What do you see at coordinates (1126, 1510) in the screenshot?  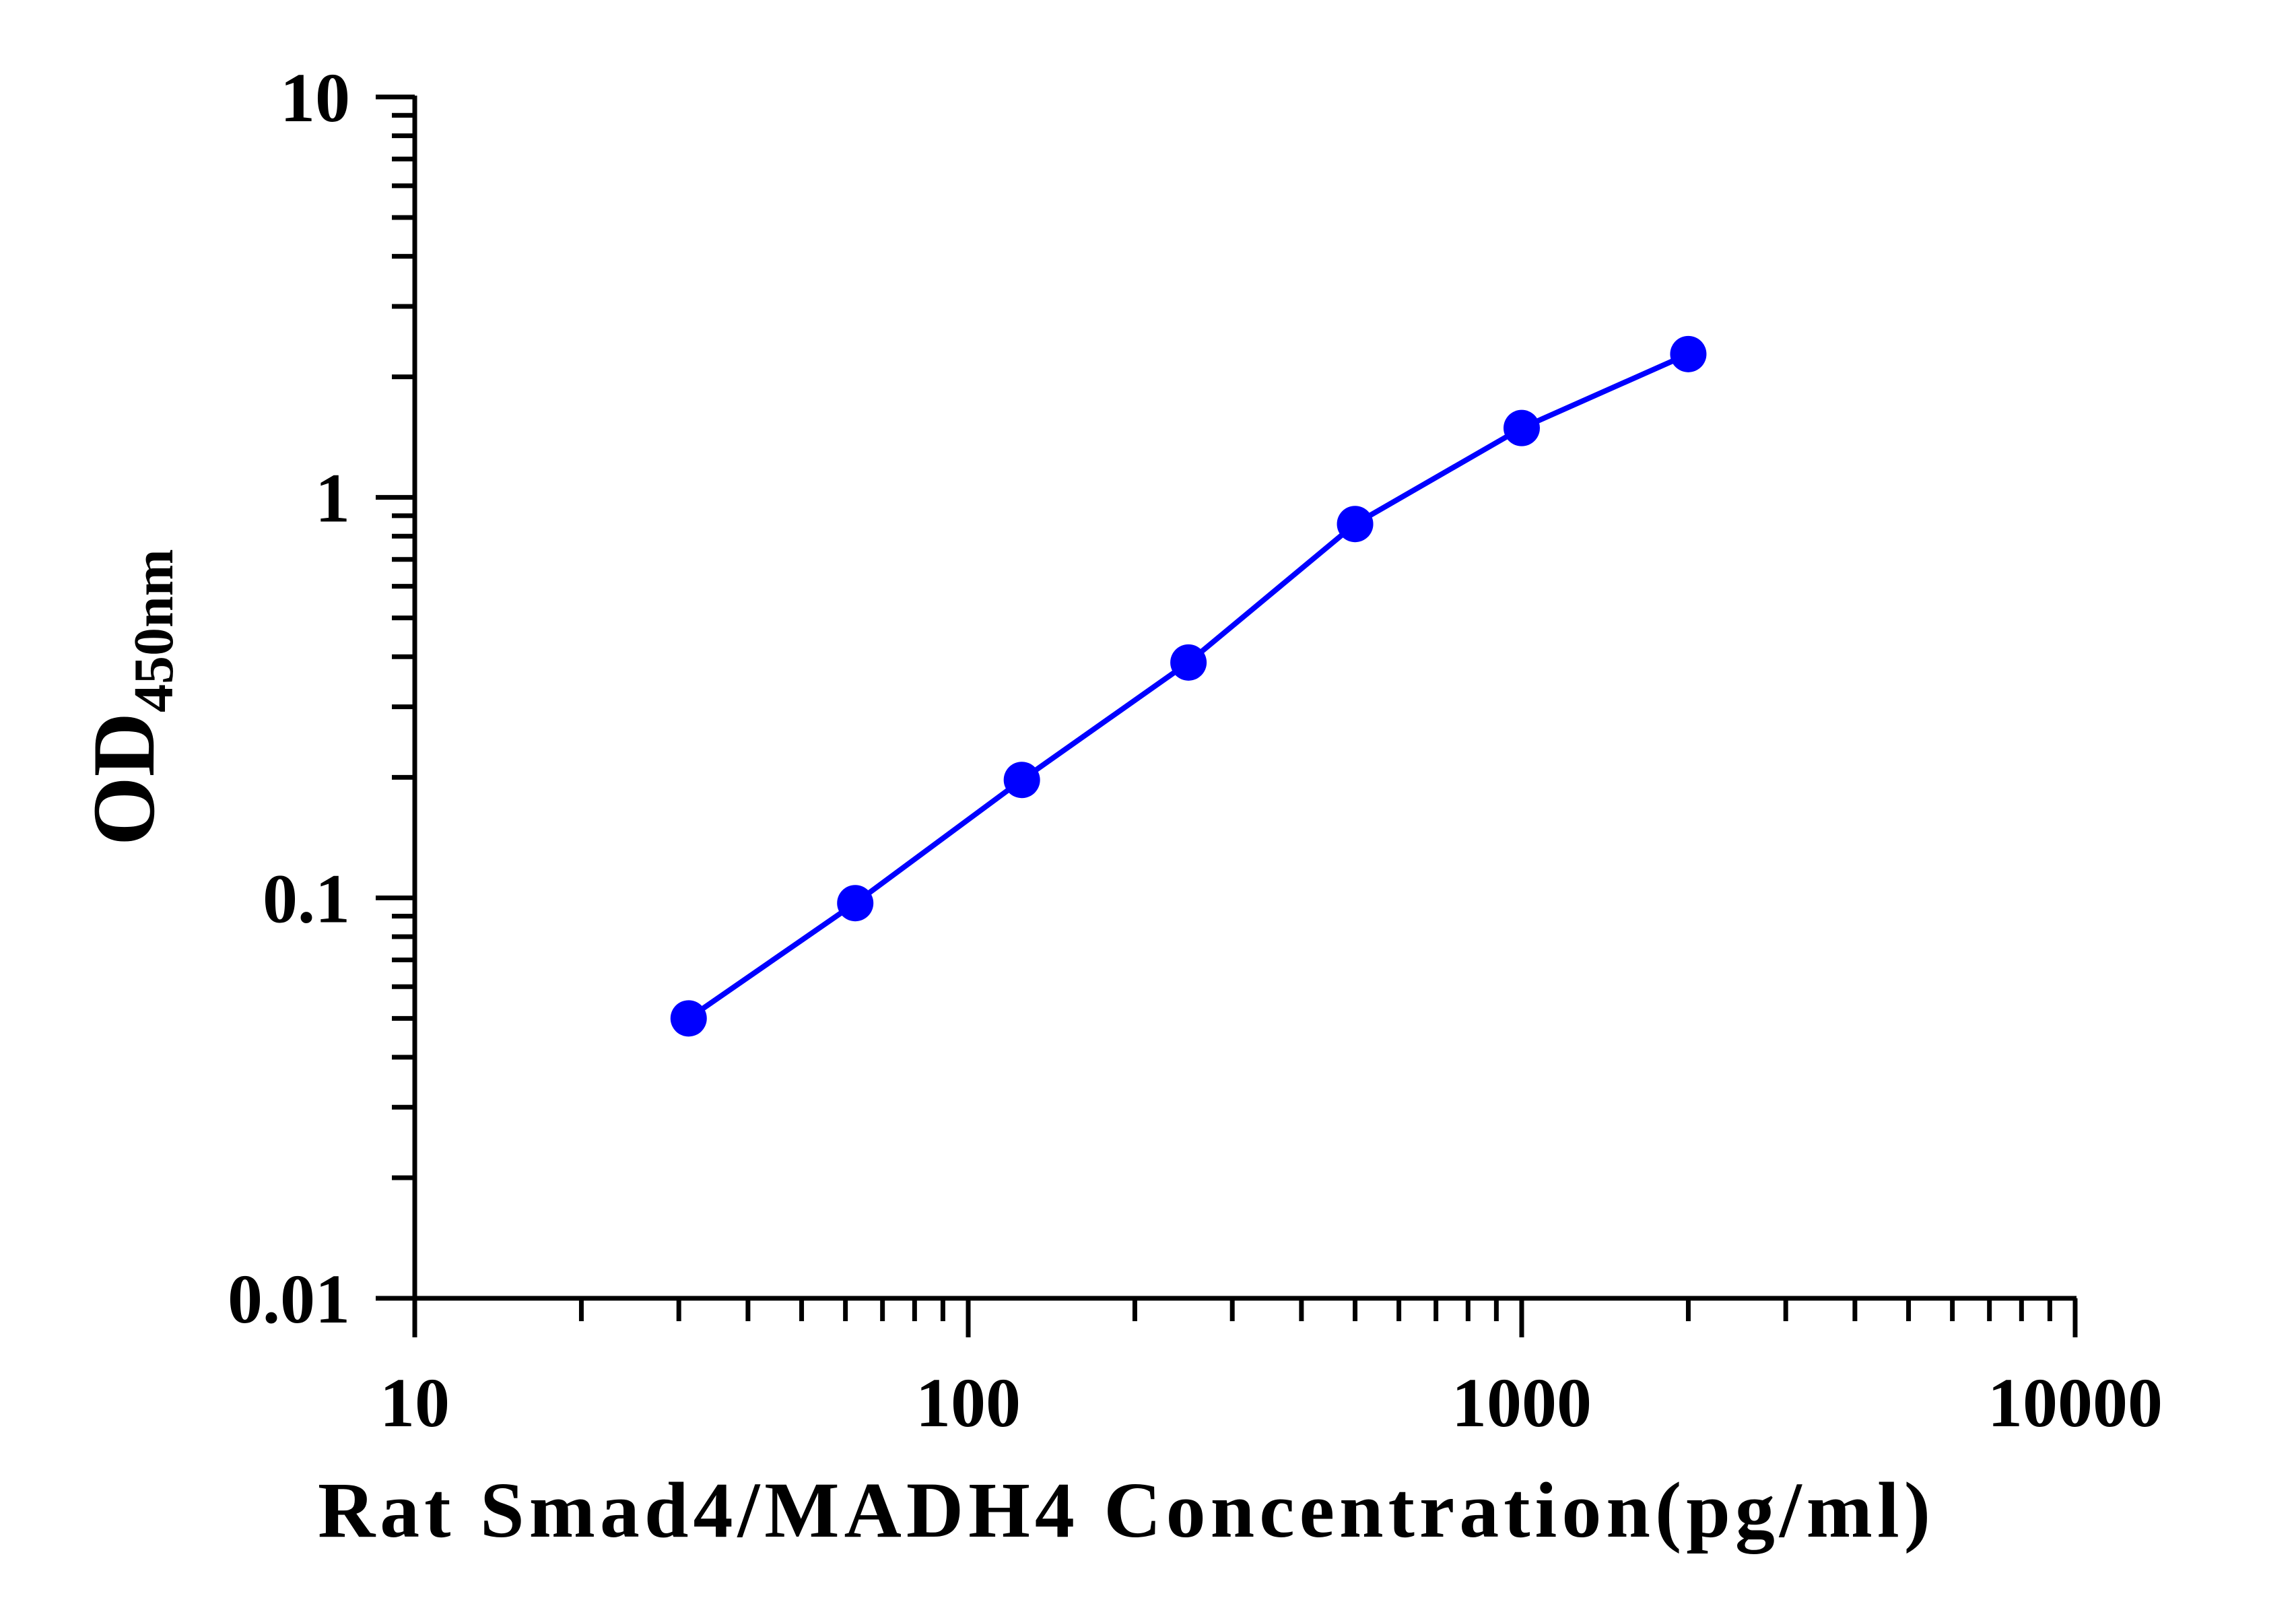 I see `x-axis-title: Rat Smad4/MADH4 Concentration(pg/ml)` at bounding box center [1126, 1510].